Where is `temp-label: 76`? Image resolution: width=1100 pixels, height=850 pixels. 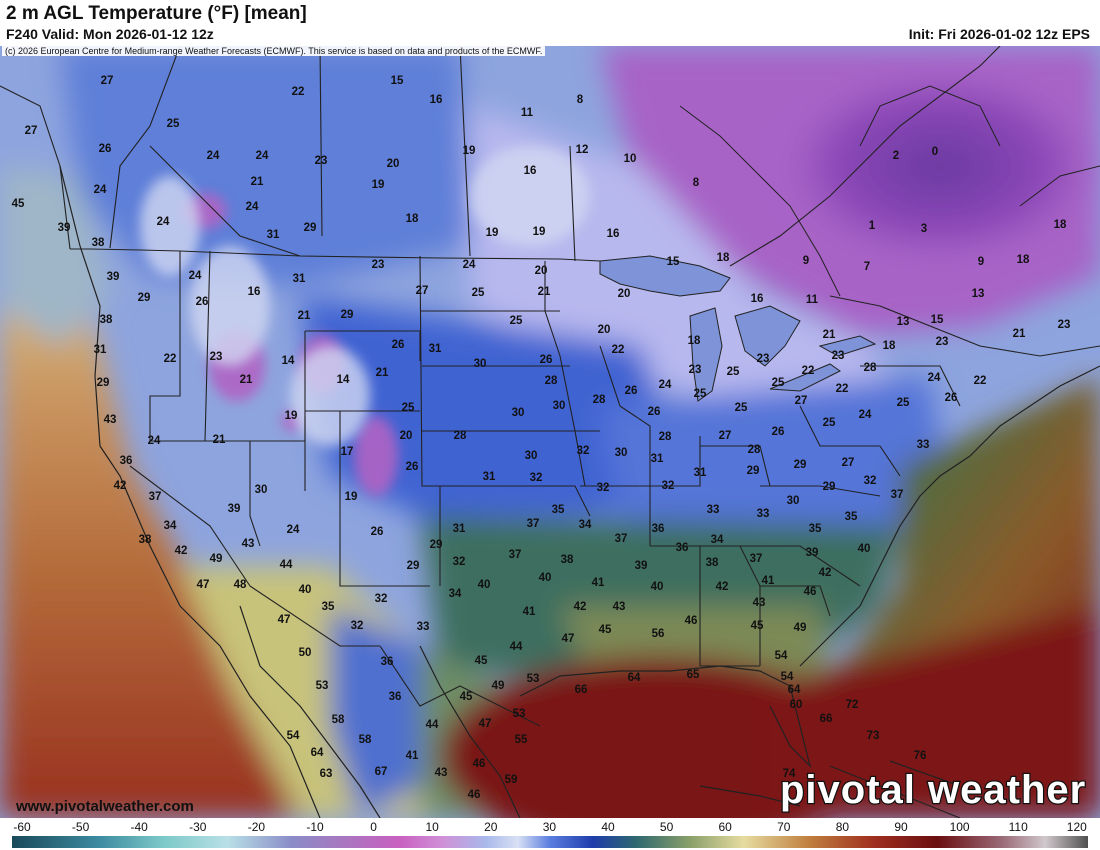 temp-label: 76 is located at coordinates (920, 756).